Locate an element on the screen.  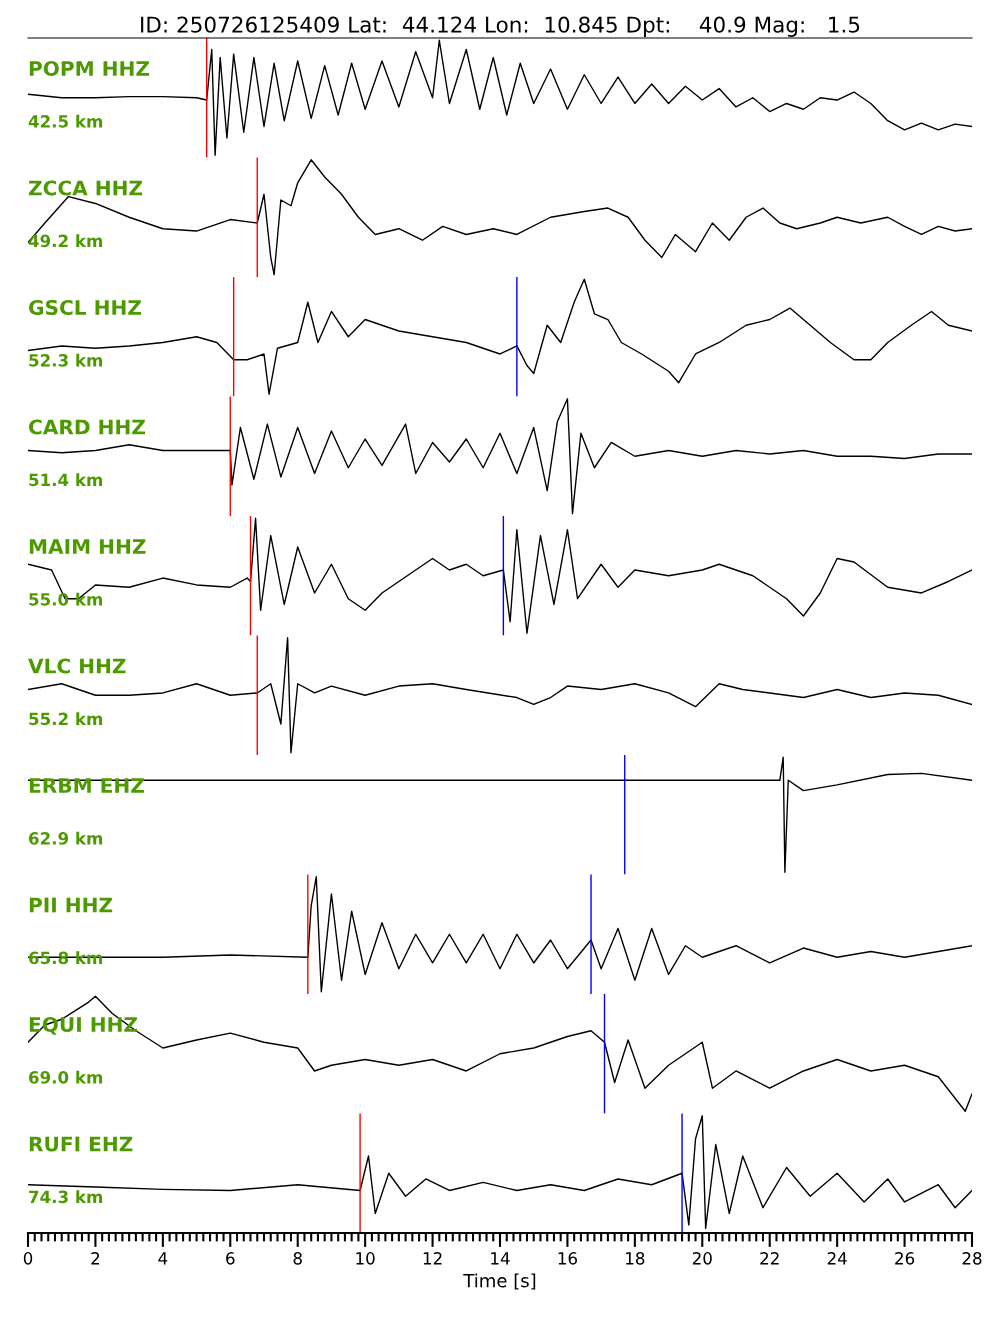
annotation: 52.3 km is located at coordinates (66, 360).